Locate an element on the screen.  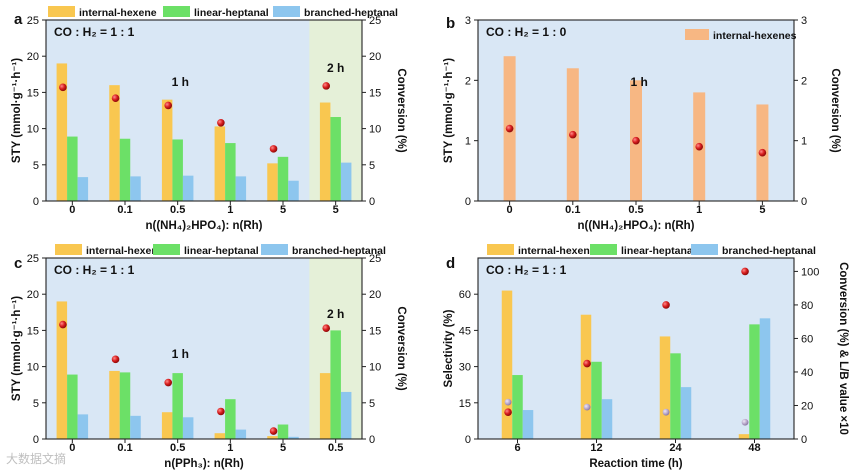
x-axis-label: n(PPh₃): n(Rh) is located at coordinates (204, 464).